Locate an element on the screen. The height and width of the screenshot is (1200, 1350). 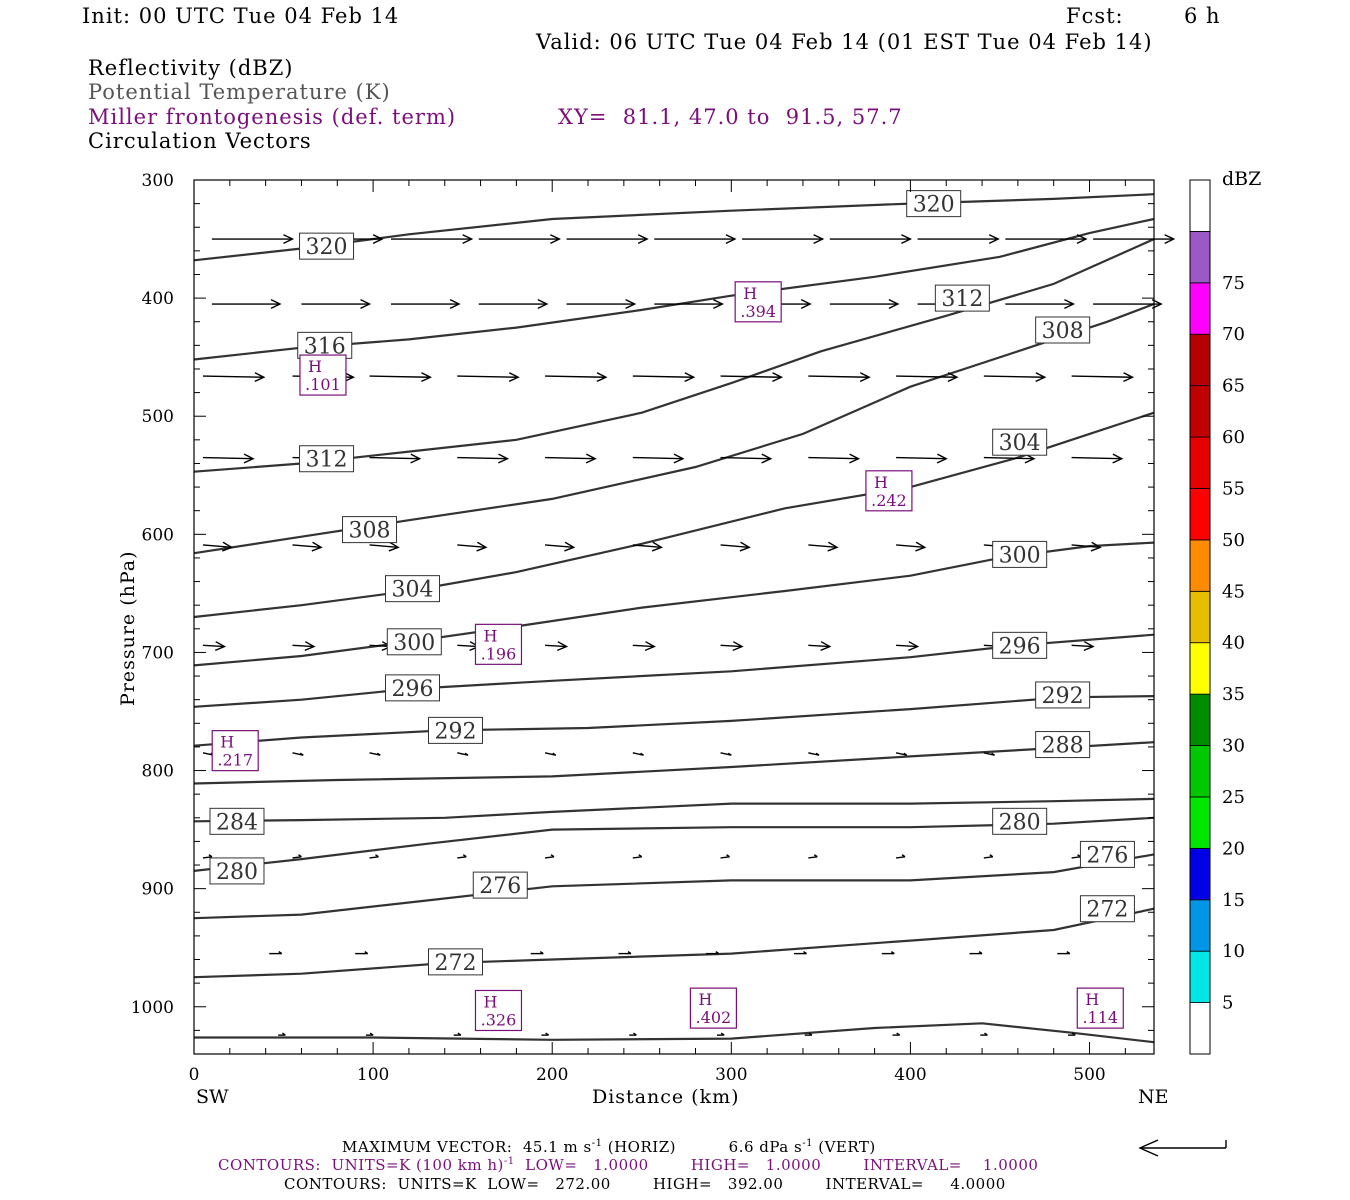
colorbar-tick-label: 20 is located at coordinates (1233, 848).